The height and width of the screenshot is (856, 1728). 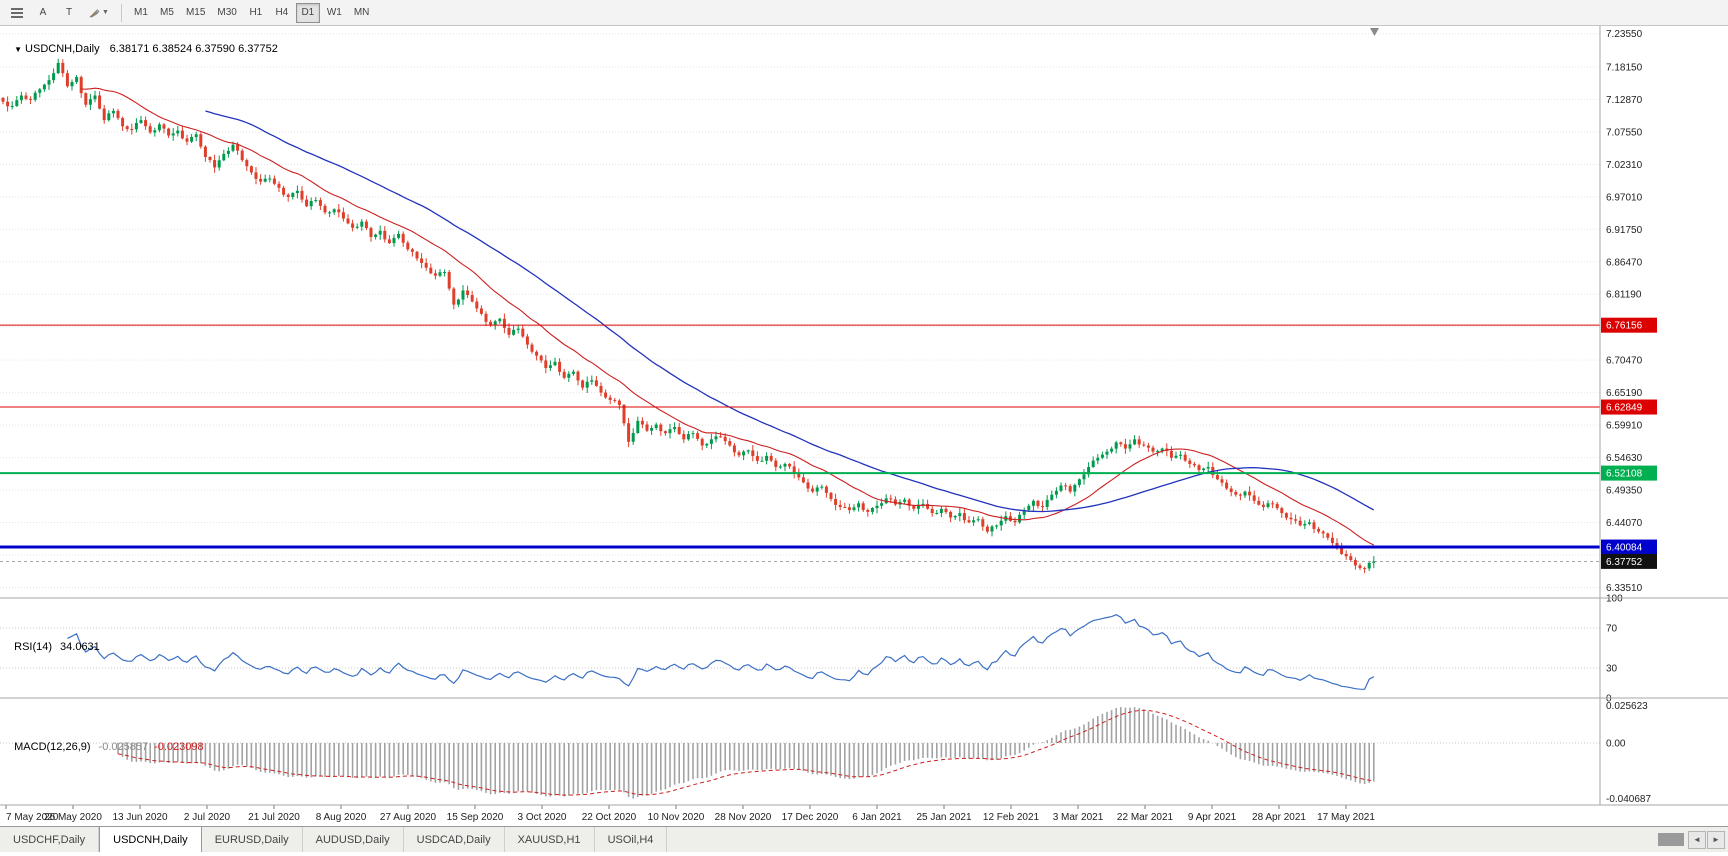 I want to click on svg-text: 6 Jan 2021, so click(x=877, y=817).